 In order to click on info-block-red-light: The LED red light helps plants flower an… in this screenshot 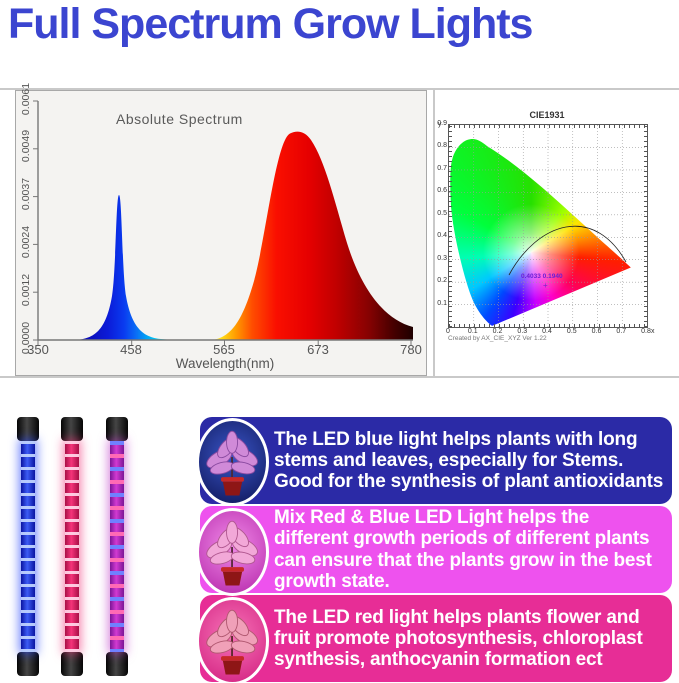, I will do `click(436, 638)`.